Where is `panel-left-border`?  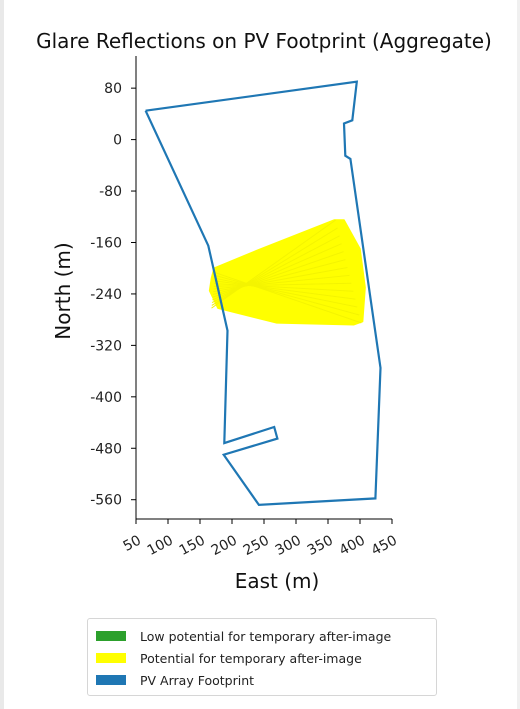
panel-left-border is located at coordinates (2, 354).